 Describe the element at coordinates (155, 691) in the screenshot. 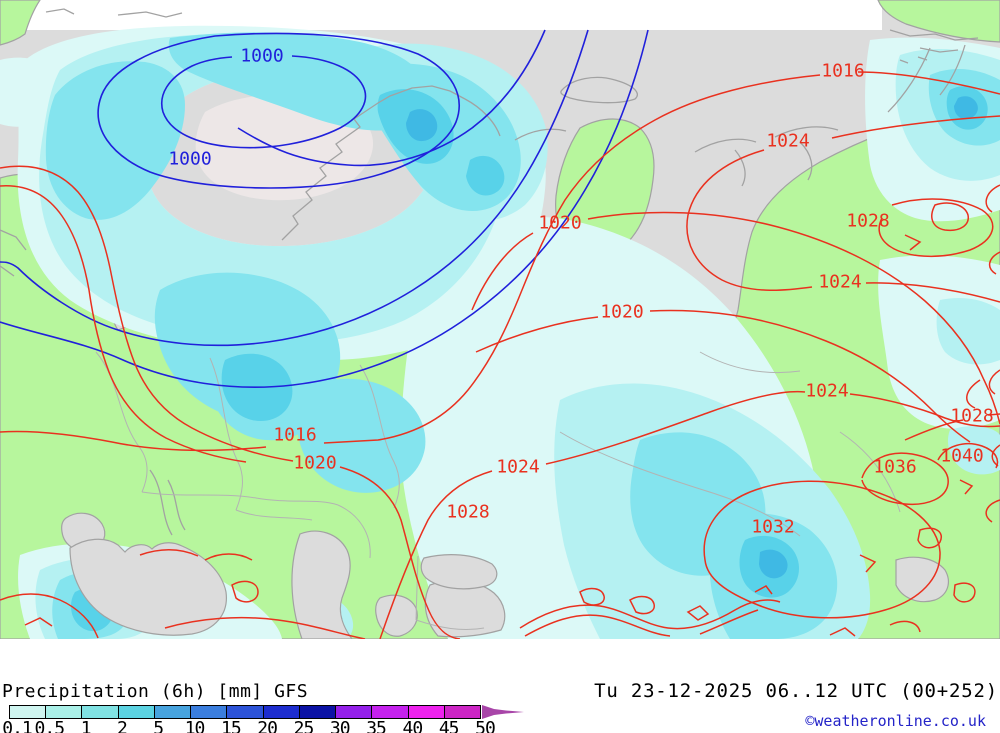

I see `legend-title: Precipitation (6h) [mm] GFS` at that location.